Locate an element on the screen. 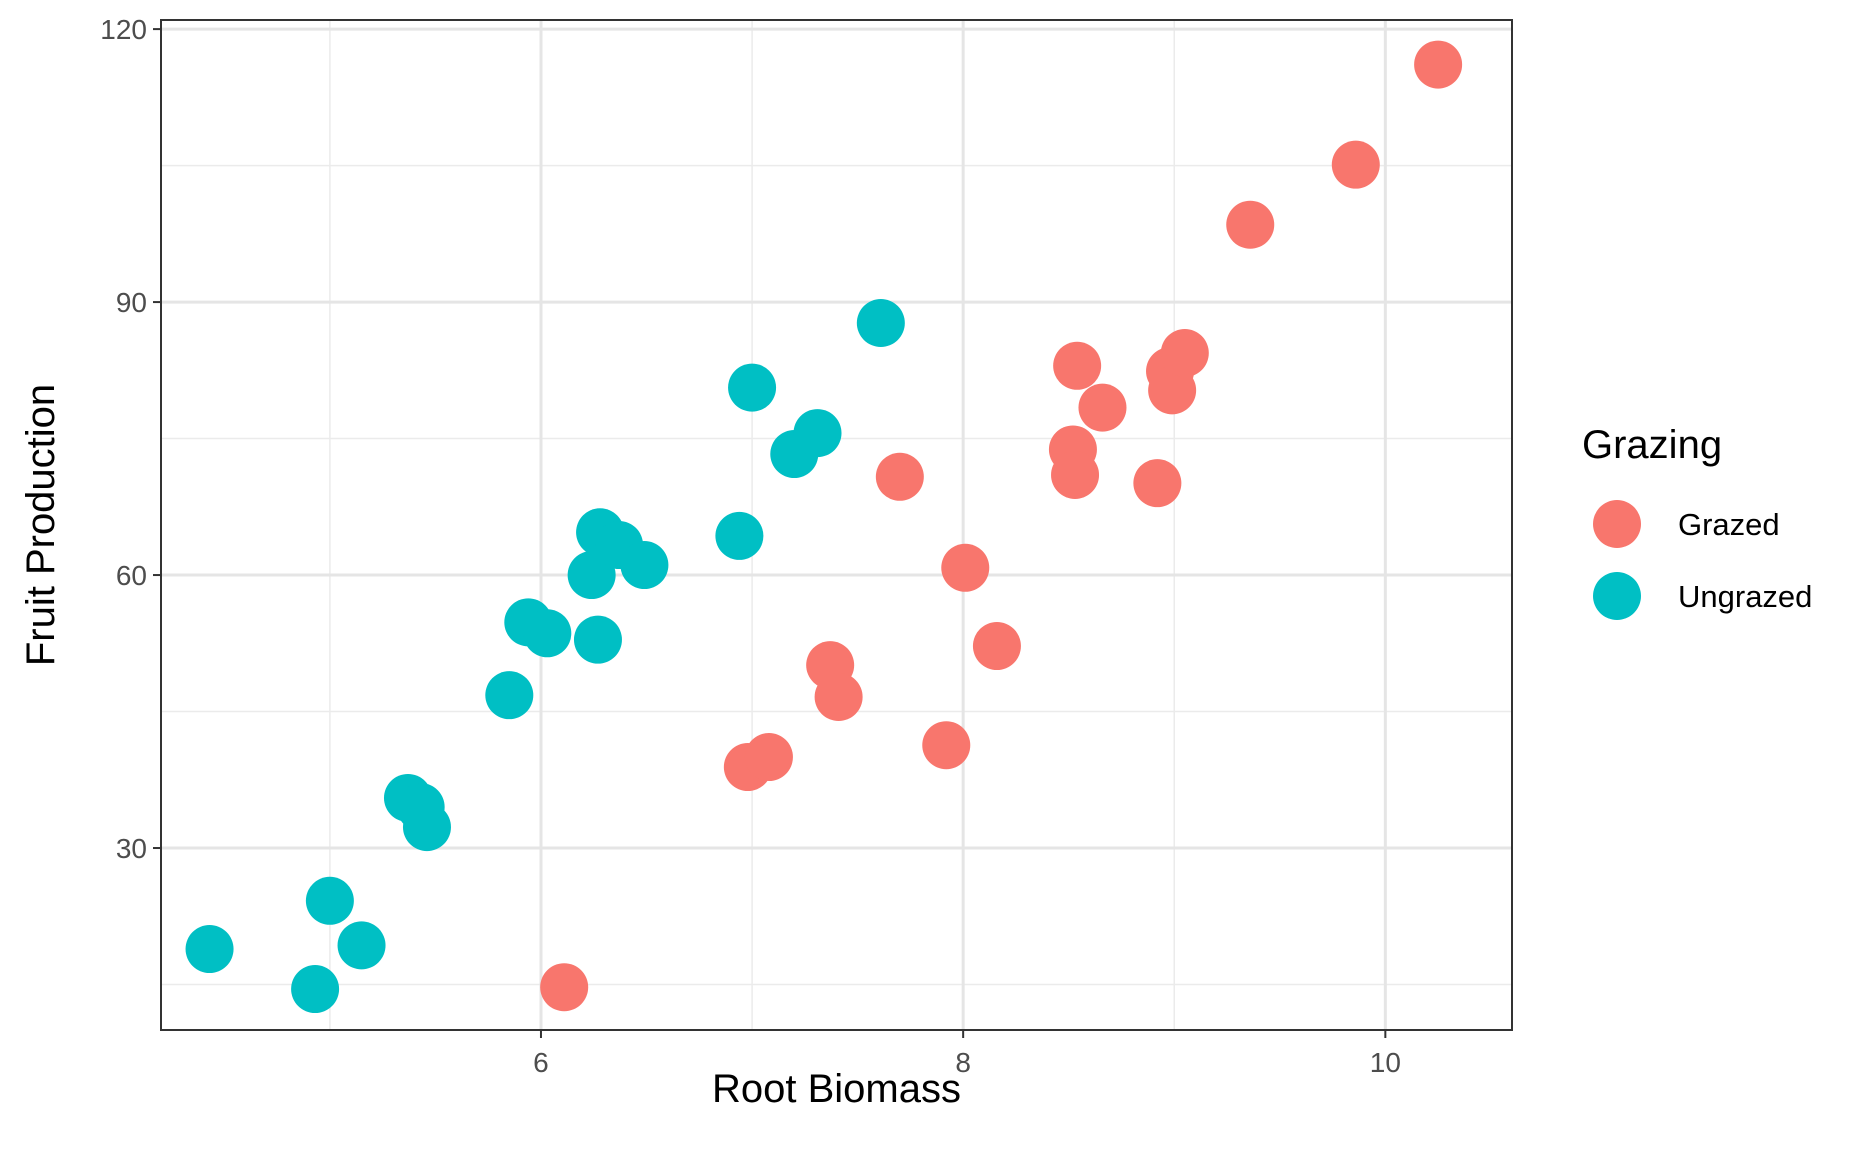 The image size is (1868, 1154). legend-key-ungrazed is located at coordinates (1617, 596).